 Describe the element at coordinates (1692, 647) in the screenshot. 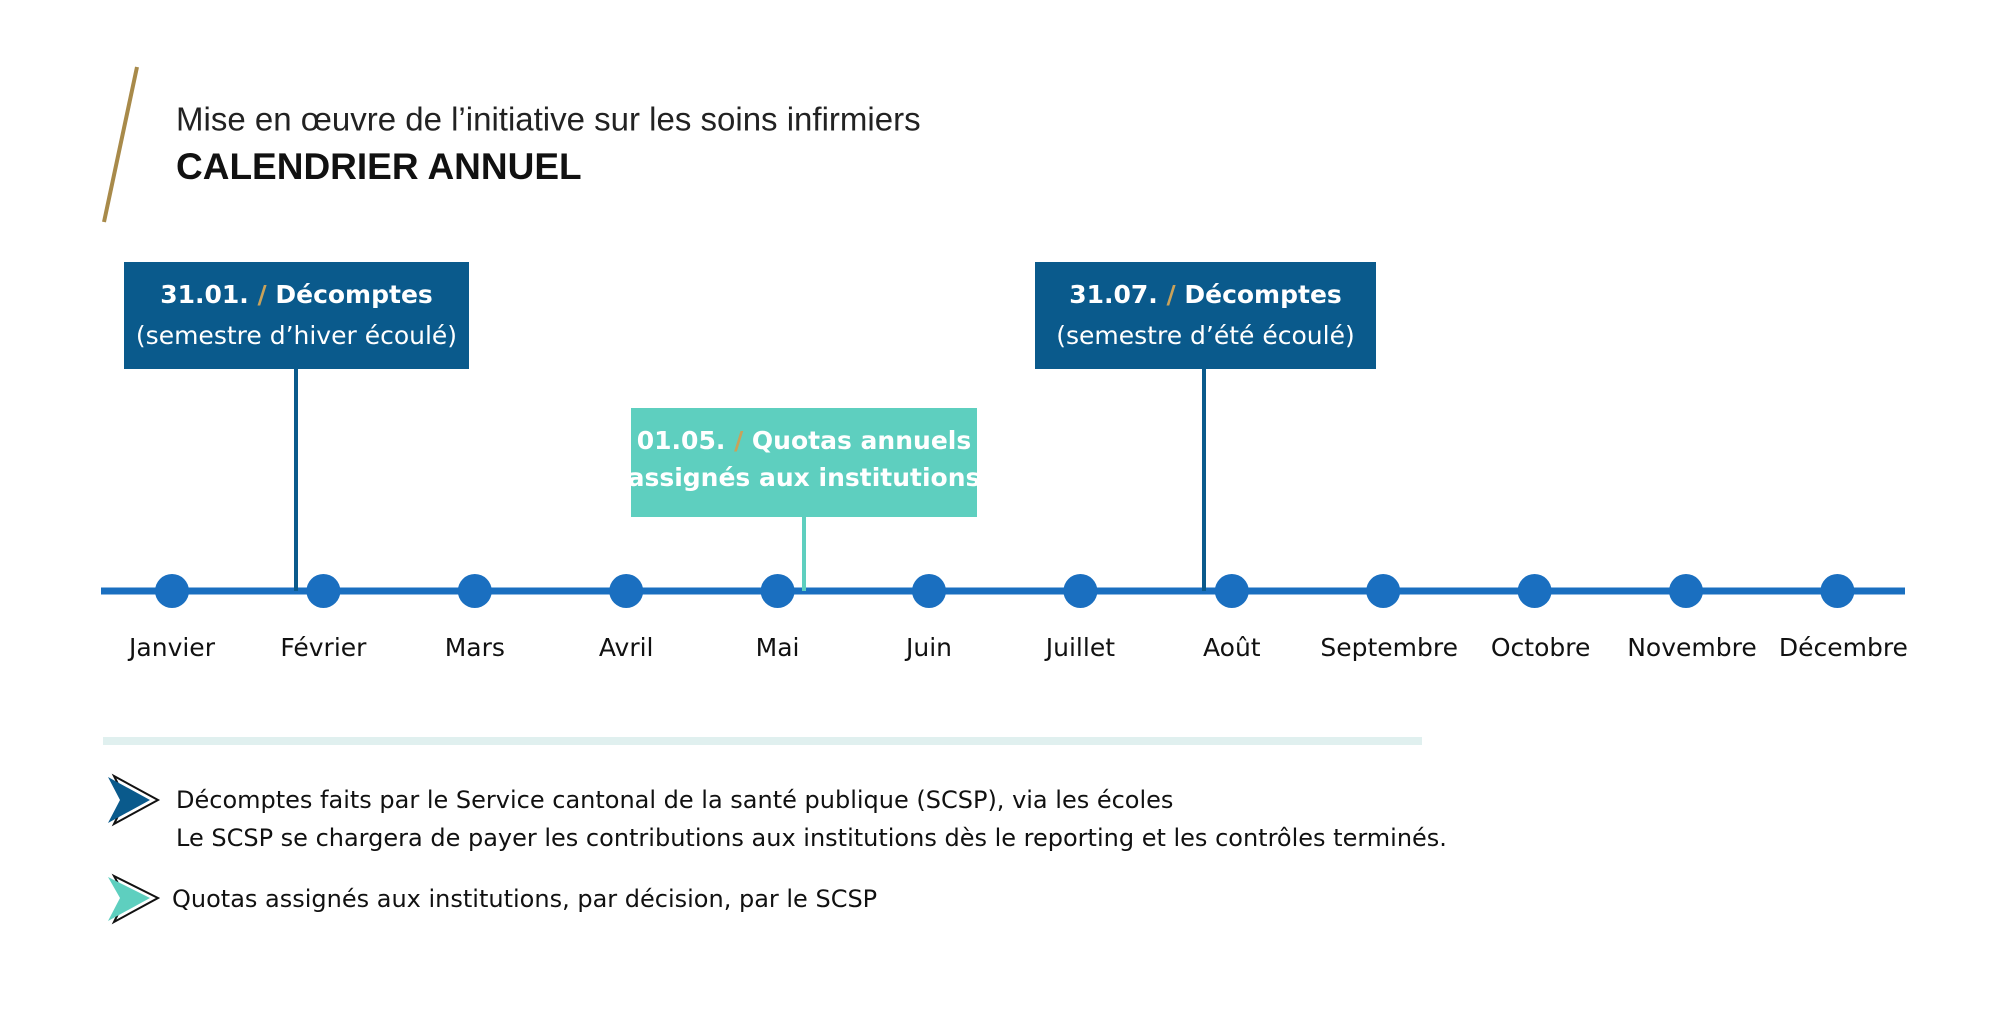

I see `month-label: Novembre` at that location.